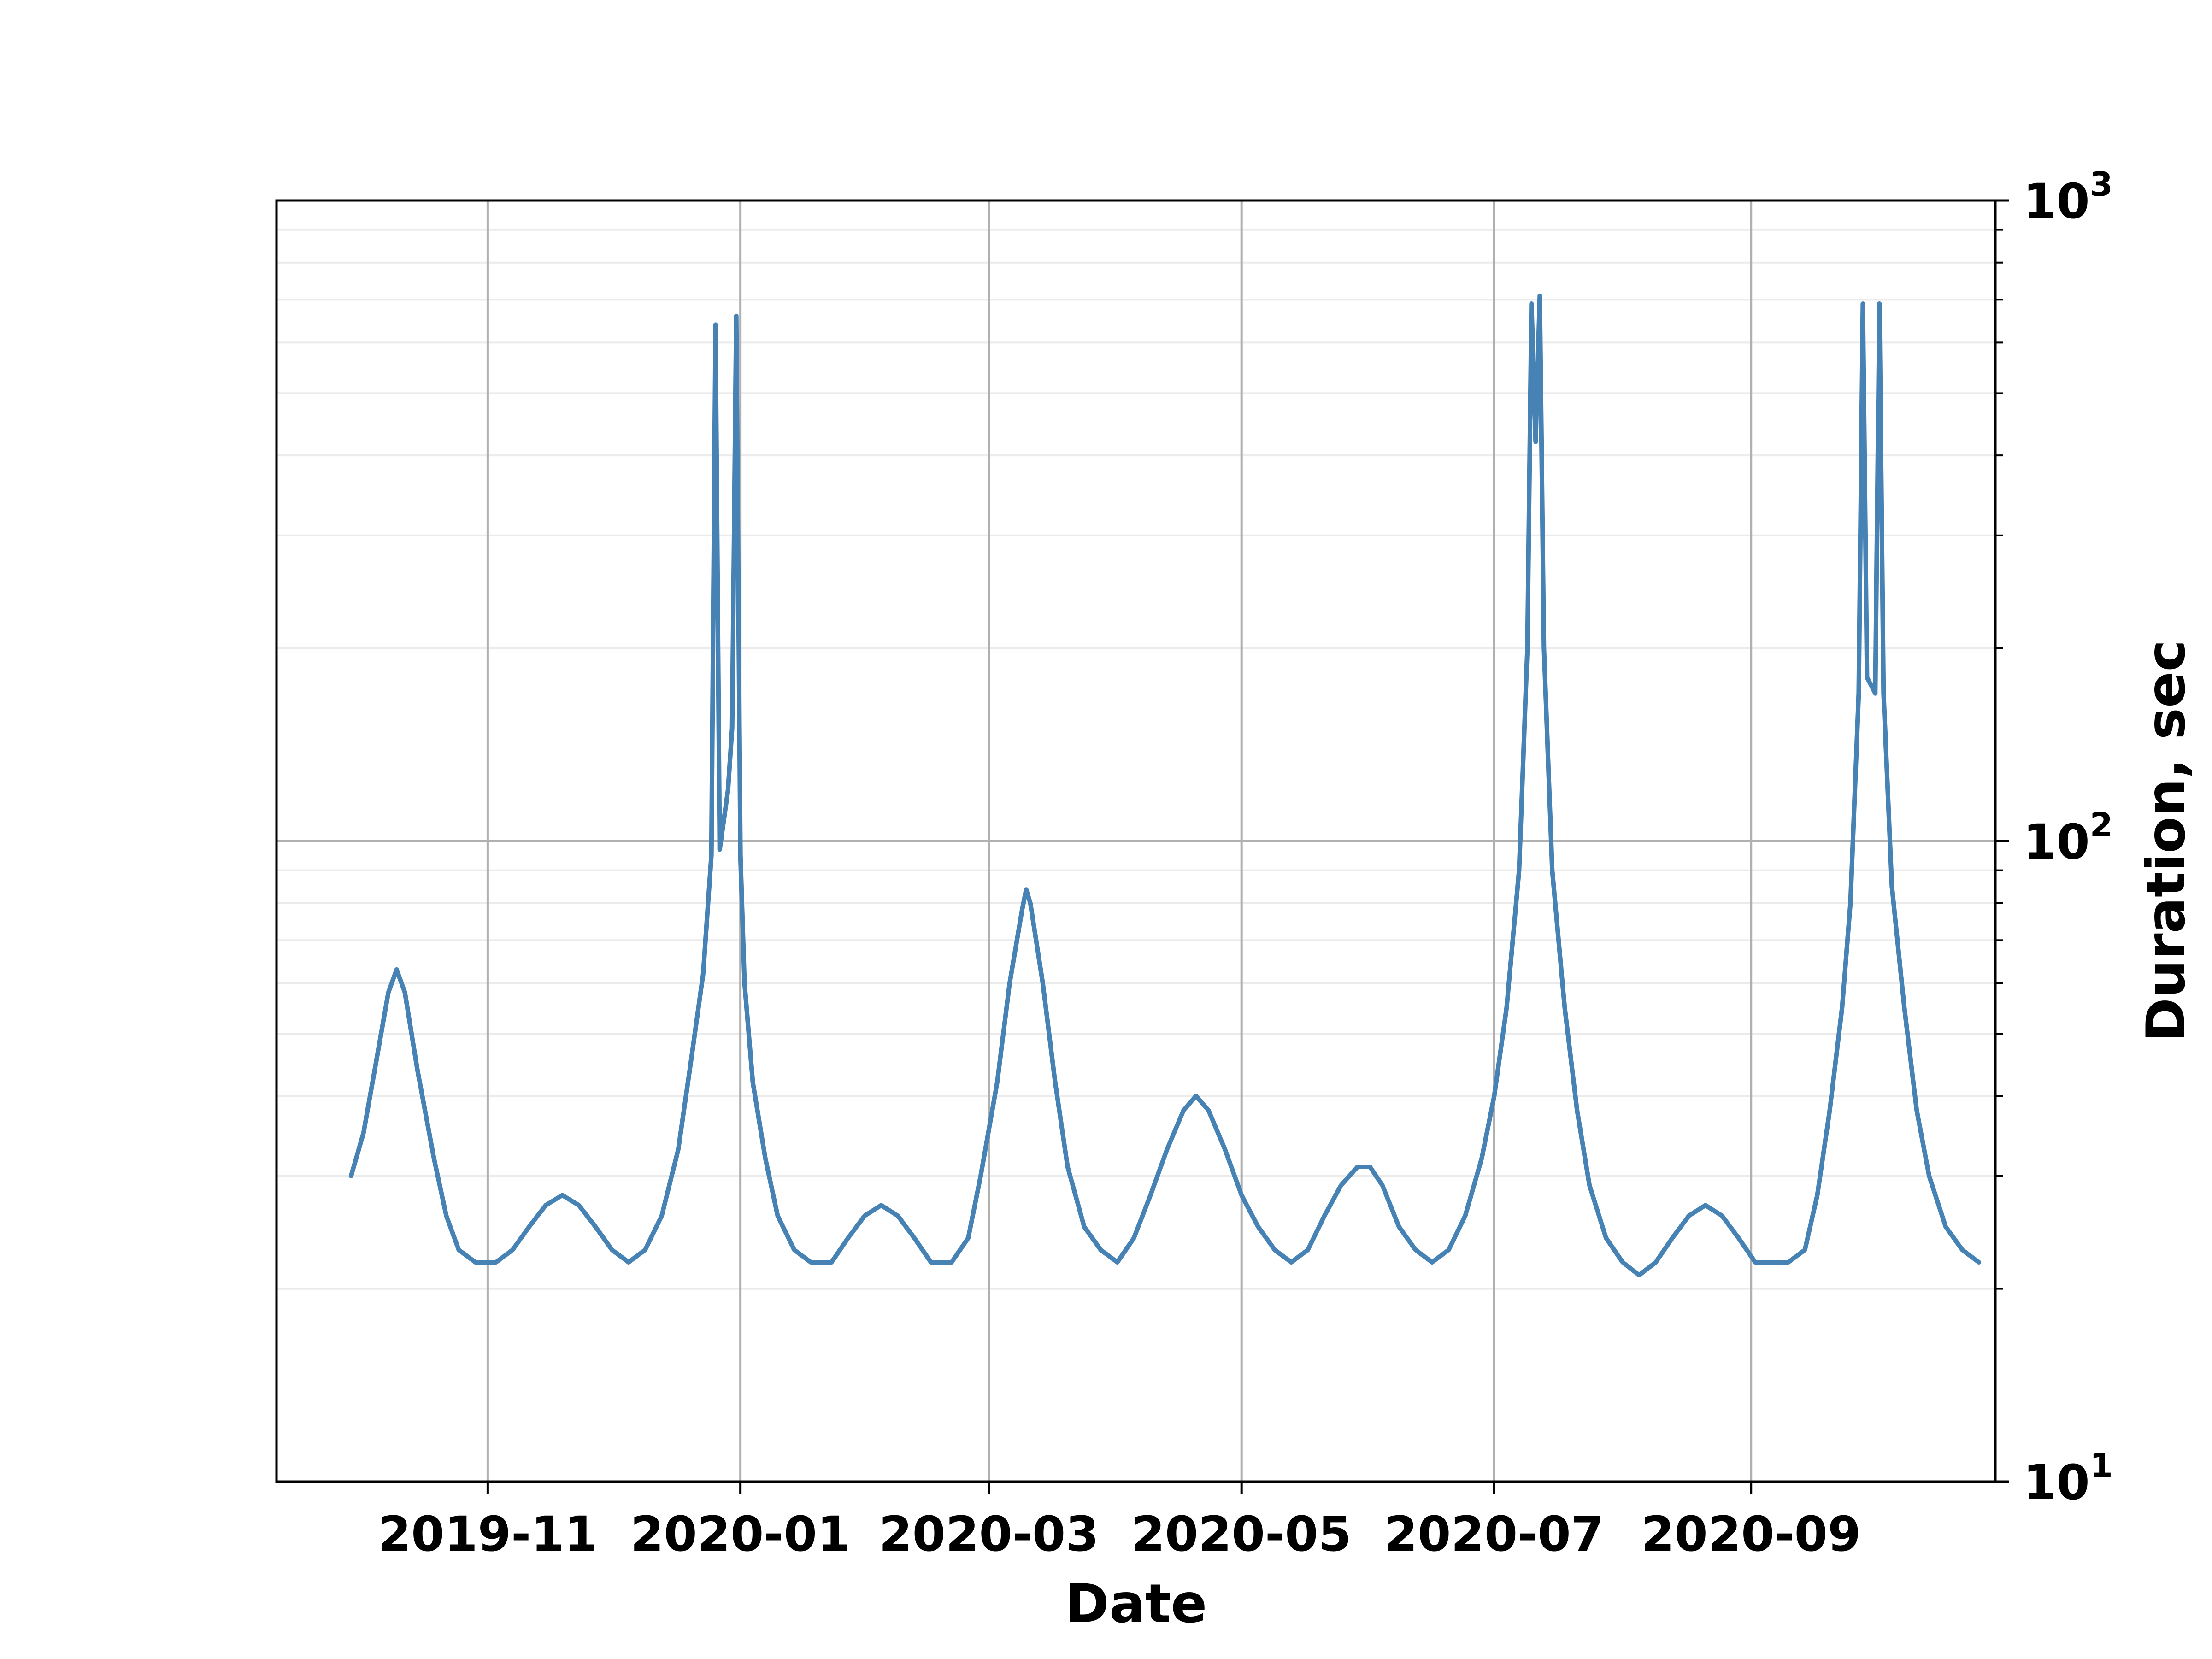  What do you see at coordinates (2068, 197) in the screenshot?
I see `y-tick-label: 103` at bounding box center [2068, 197].